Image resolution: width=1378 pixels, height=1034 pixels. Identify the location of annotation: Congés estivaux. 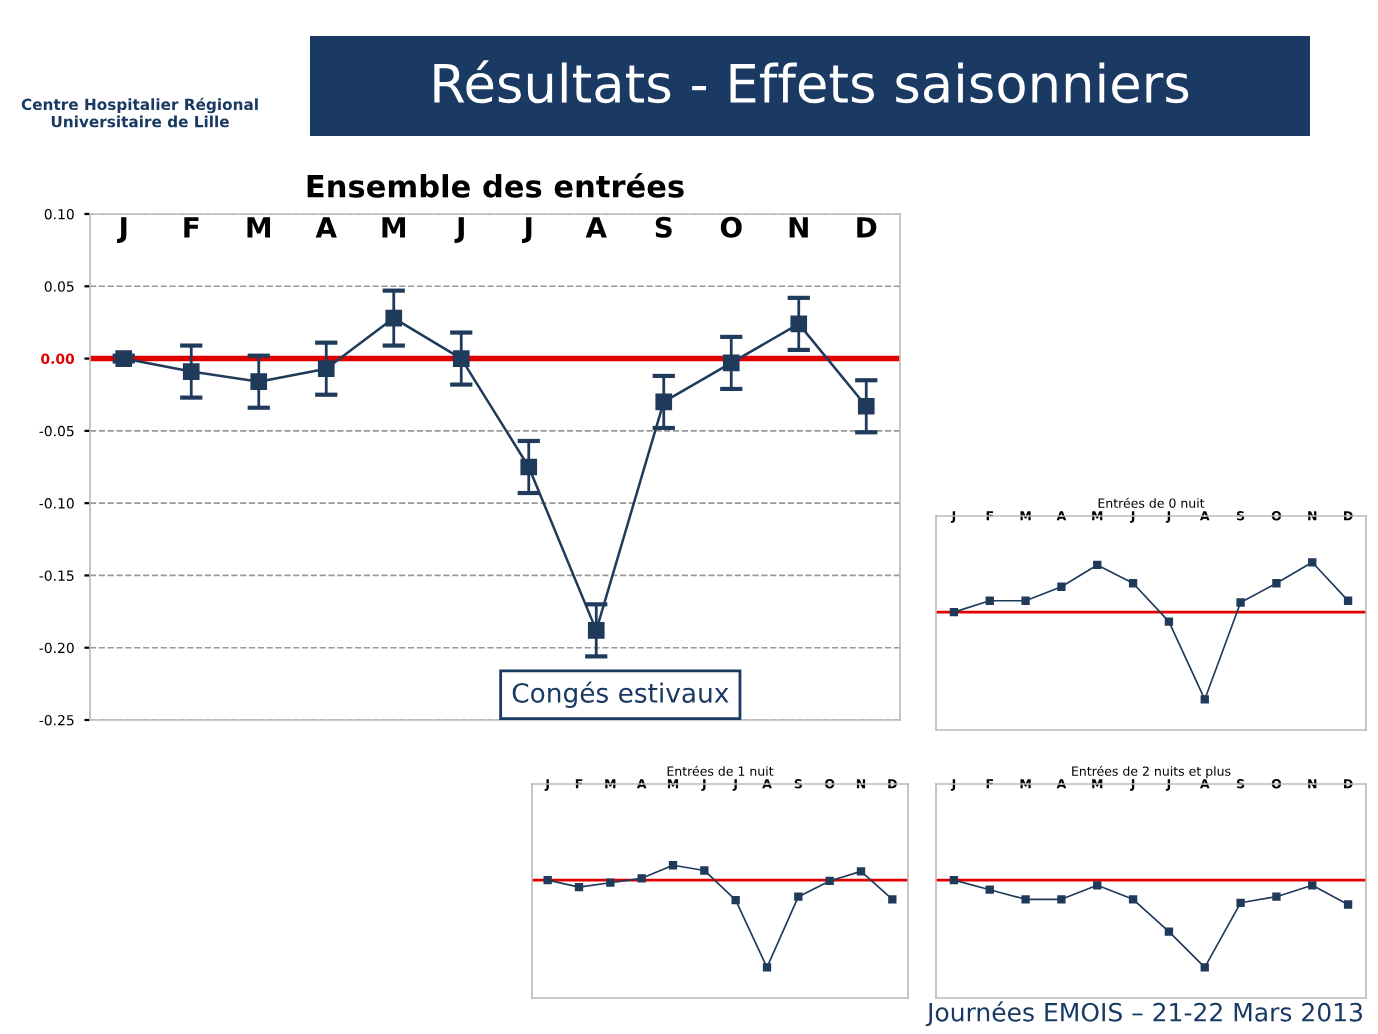
(620, 694).